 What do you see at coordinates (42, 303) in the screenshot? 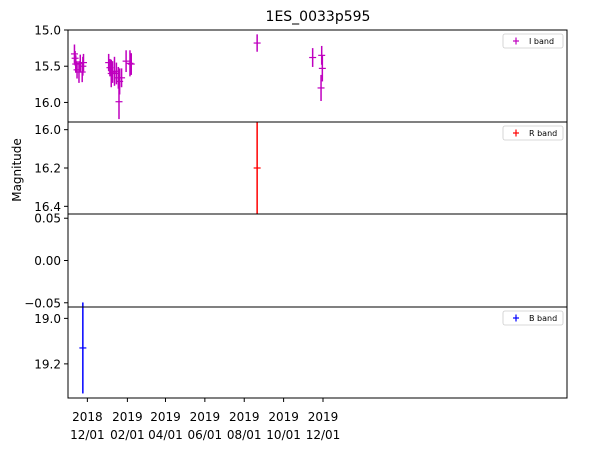
I see `ytick-label-panel3-3: −0.05` at bounding box center [42, 303].